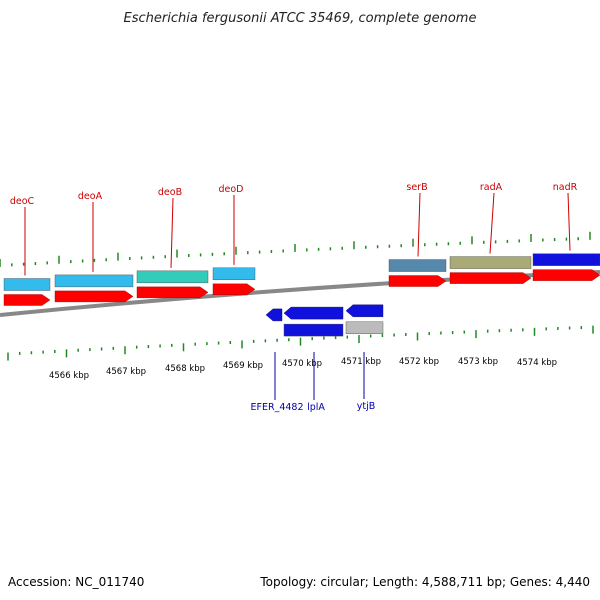 This screenshot has height=600, width=600. What do you see at coordinates (126, 372) in the screenshot?
I see `kbp-label: 4567 kbp` at bounding box center [126, 372].